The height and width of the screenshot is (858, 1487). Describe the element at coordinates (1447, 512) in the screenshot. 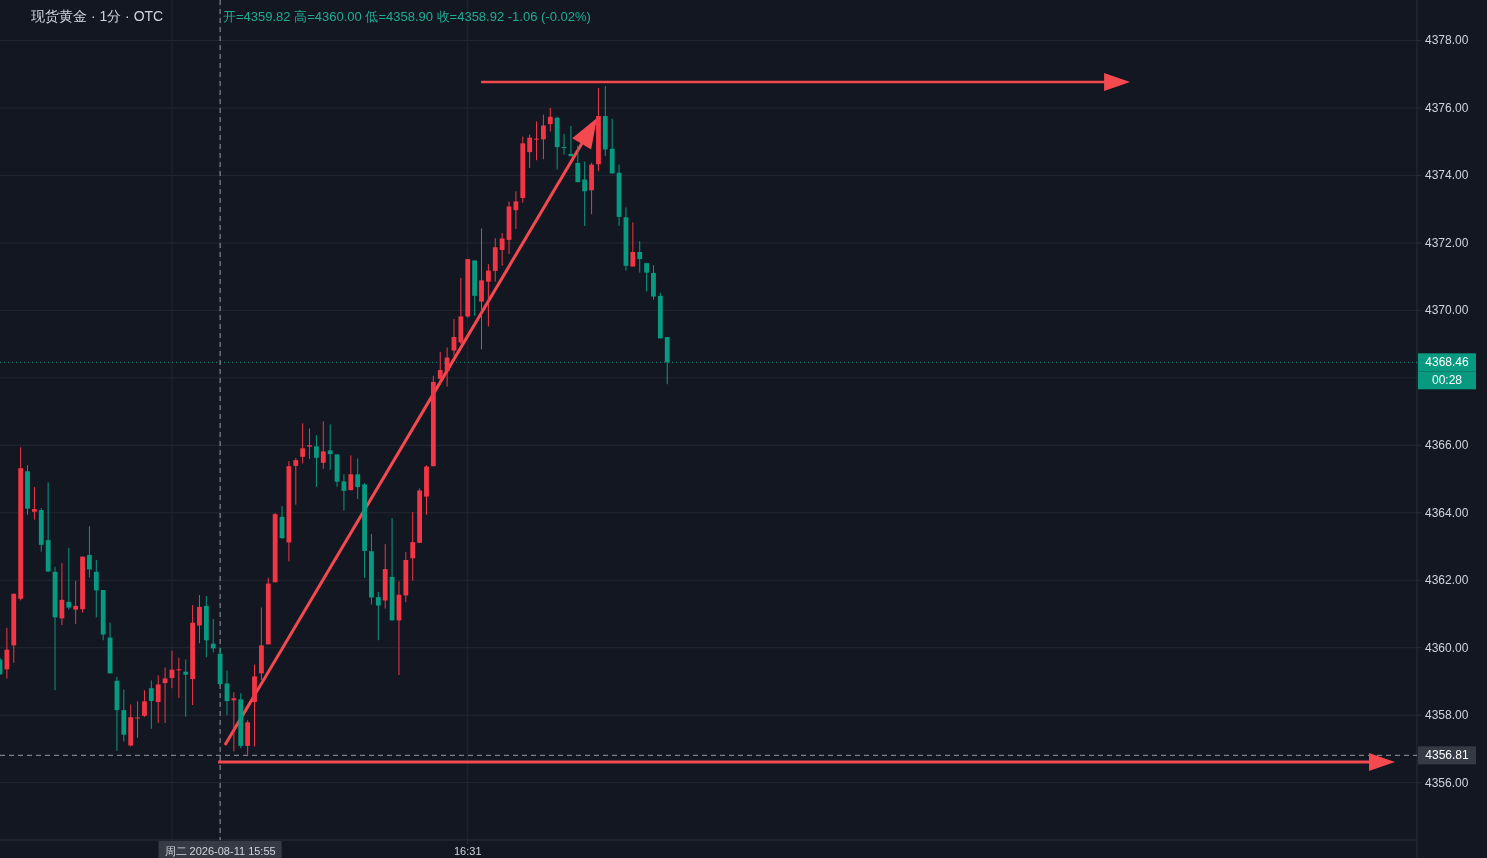

I see `y-tick-label: 4364.00` at that location.